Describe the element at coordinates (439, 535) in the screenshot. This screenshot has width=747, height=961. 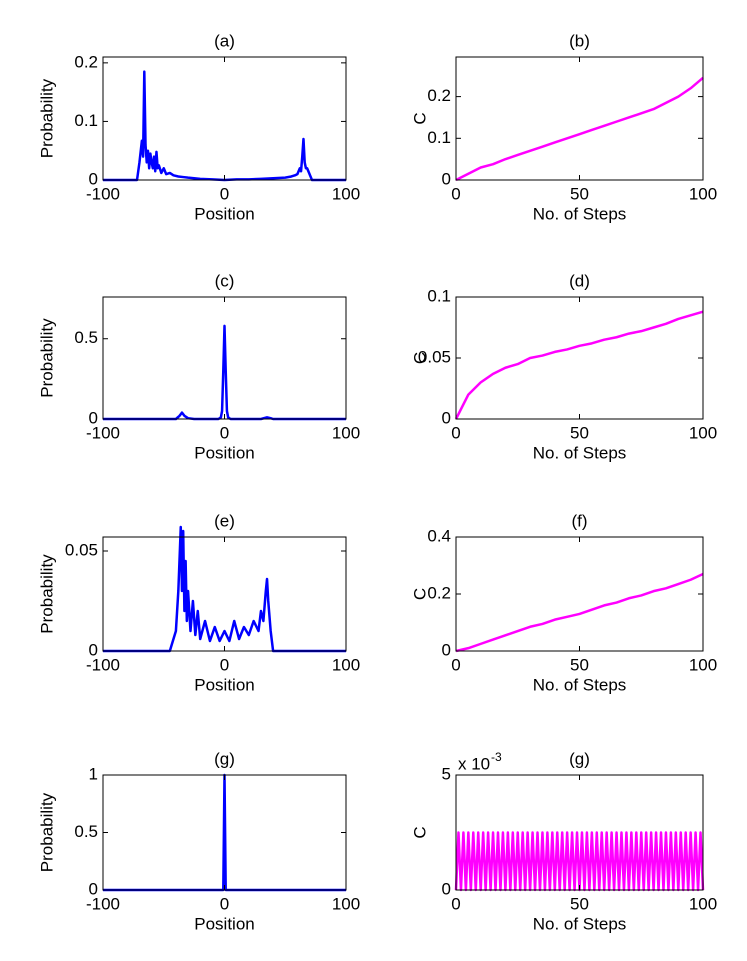
I see `y-tick-label: 0.4` at that location.